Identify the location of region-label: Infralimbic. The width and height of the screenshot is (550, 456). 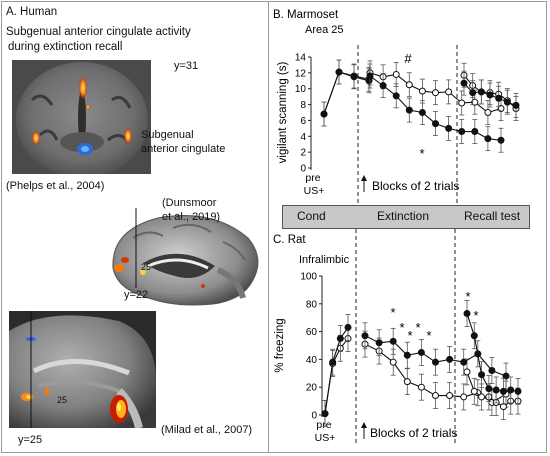
(324, 260).